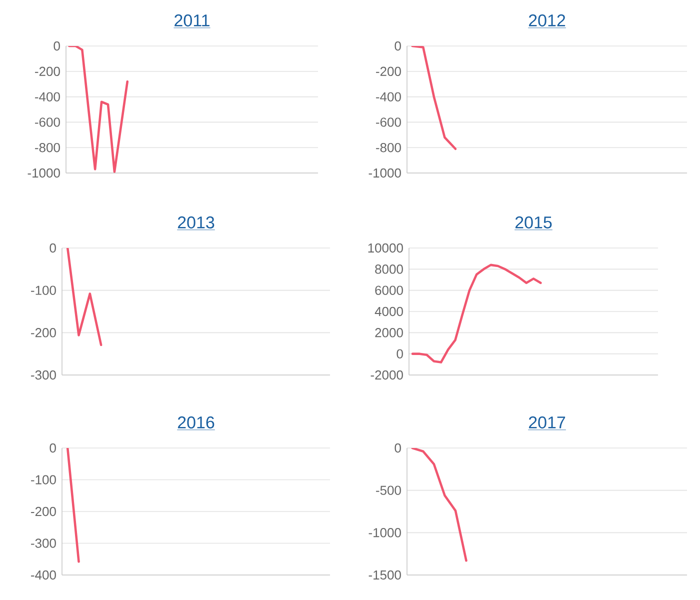  I want to click on y-tick-label: 4000, so click(388, 311).